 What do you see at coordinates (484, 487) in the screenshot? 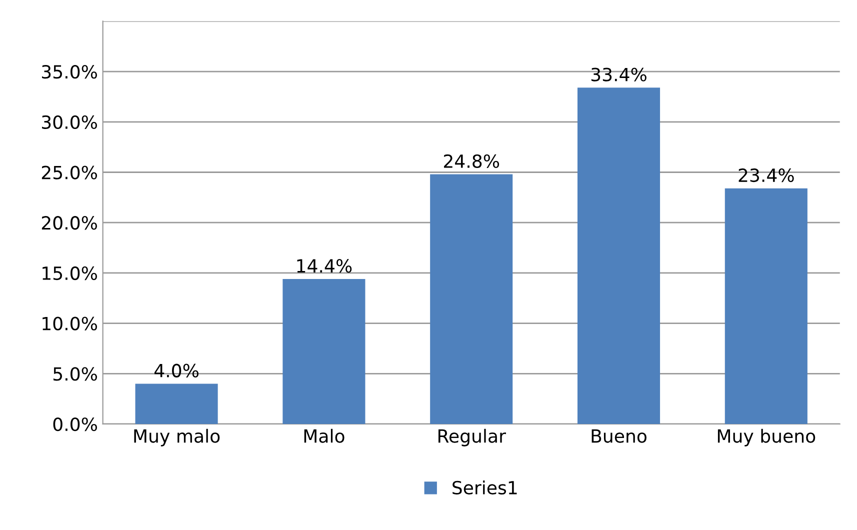
I see `legend-label: Series1` at bounding box center [484, 487].